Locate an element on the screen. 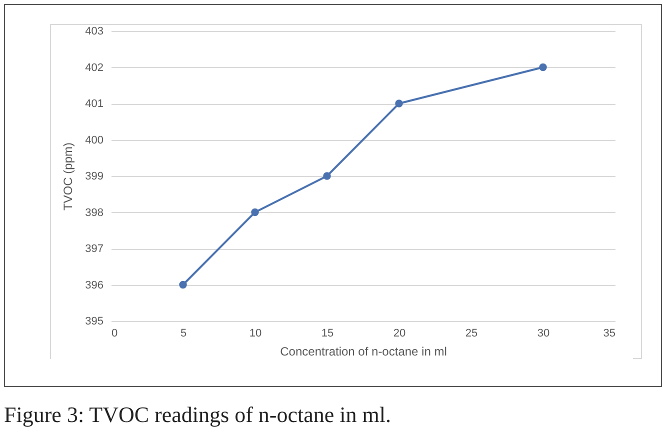 The width and height of the screenshot is (665, 438). x-tick-label: 25 is located at coordinates (471, 334).